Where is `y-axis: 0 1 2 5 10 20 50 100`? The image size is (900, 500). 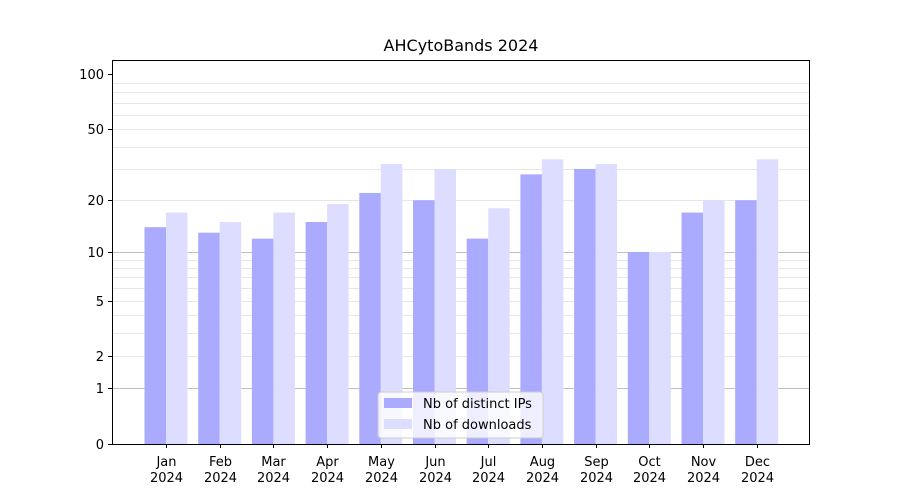
y-axis: 0 1 2 5 10 20 50 100 is located at coordinates (95, 260).